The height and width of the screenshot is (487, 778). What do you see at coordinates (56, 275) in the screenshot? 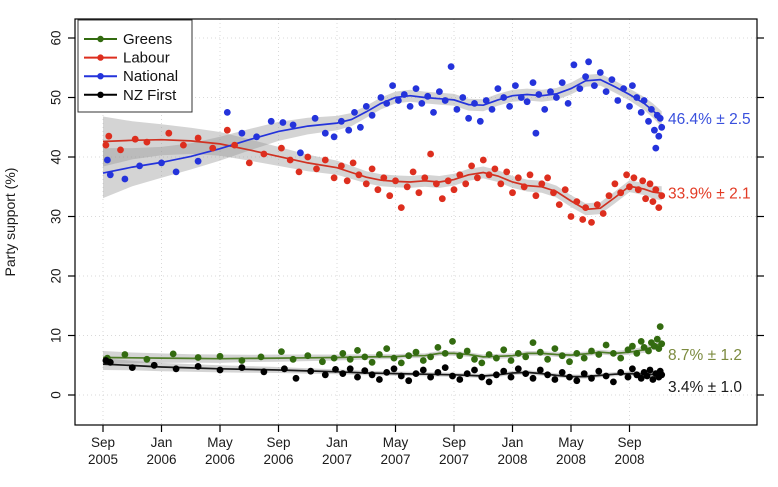
I see `y-tick-label: 20` at bounding box center [56, 275].